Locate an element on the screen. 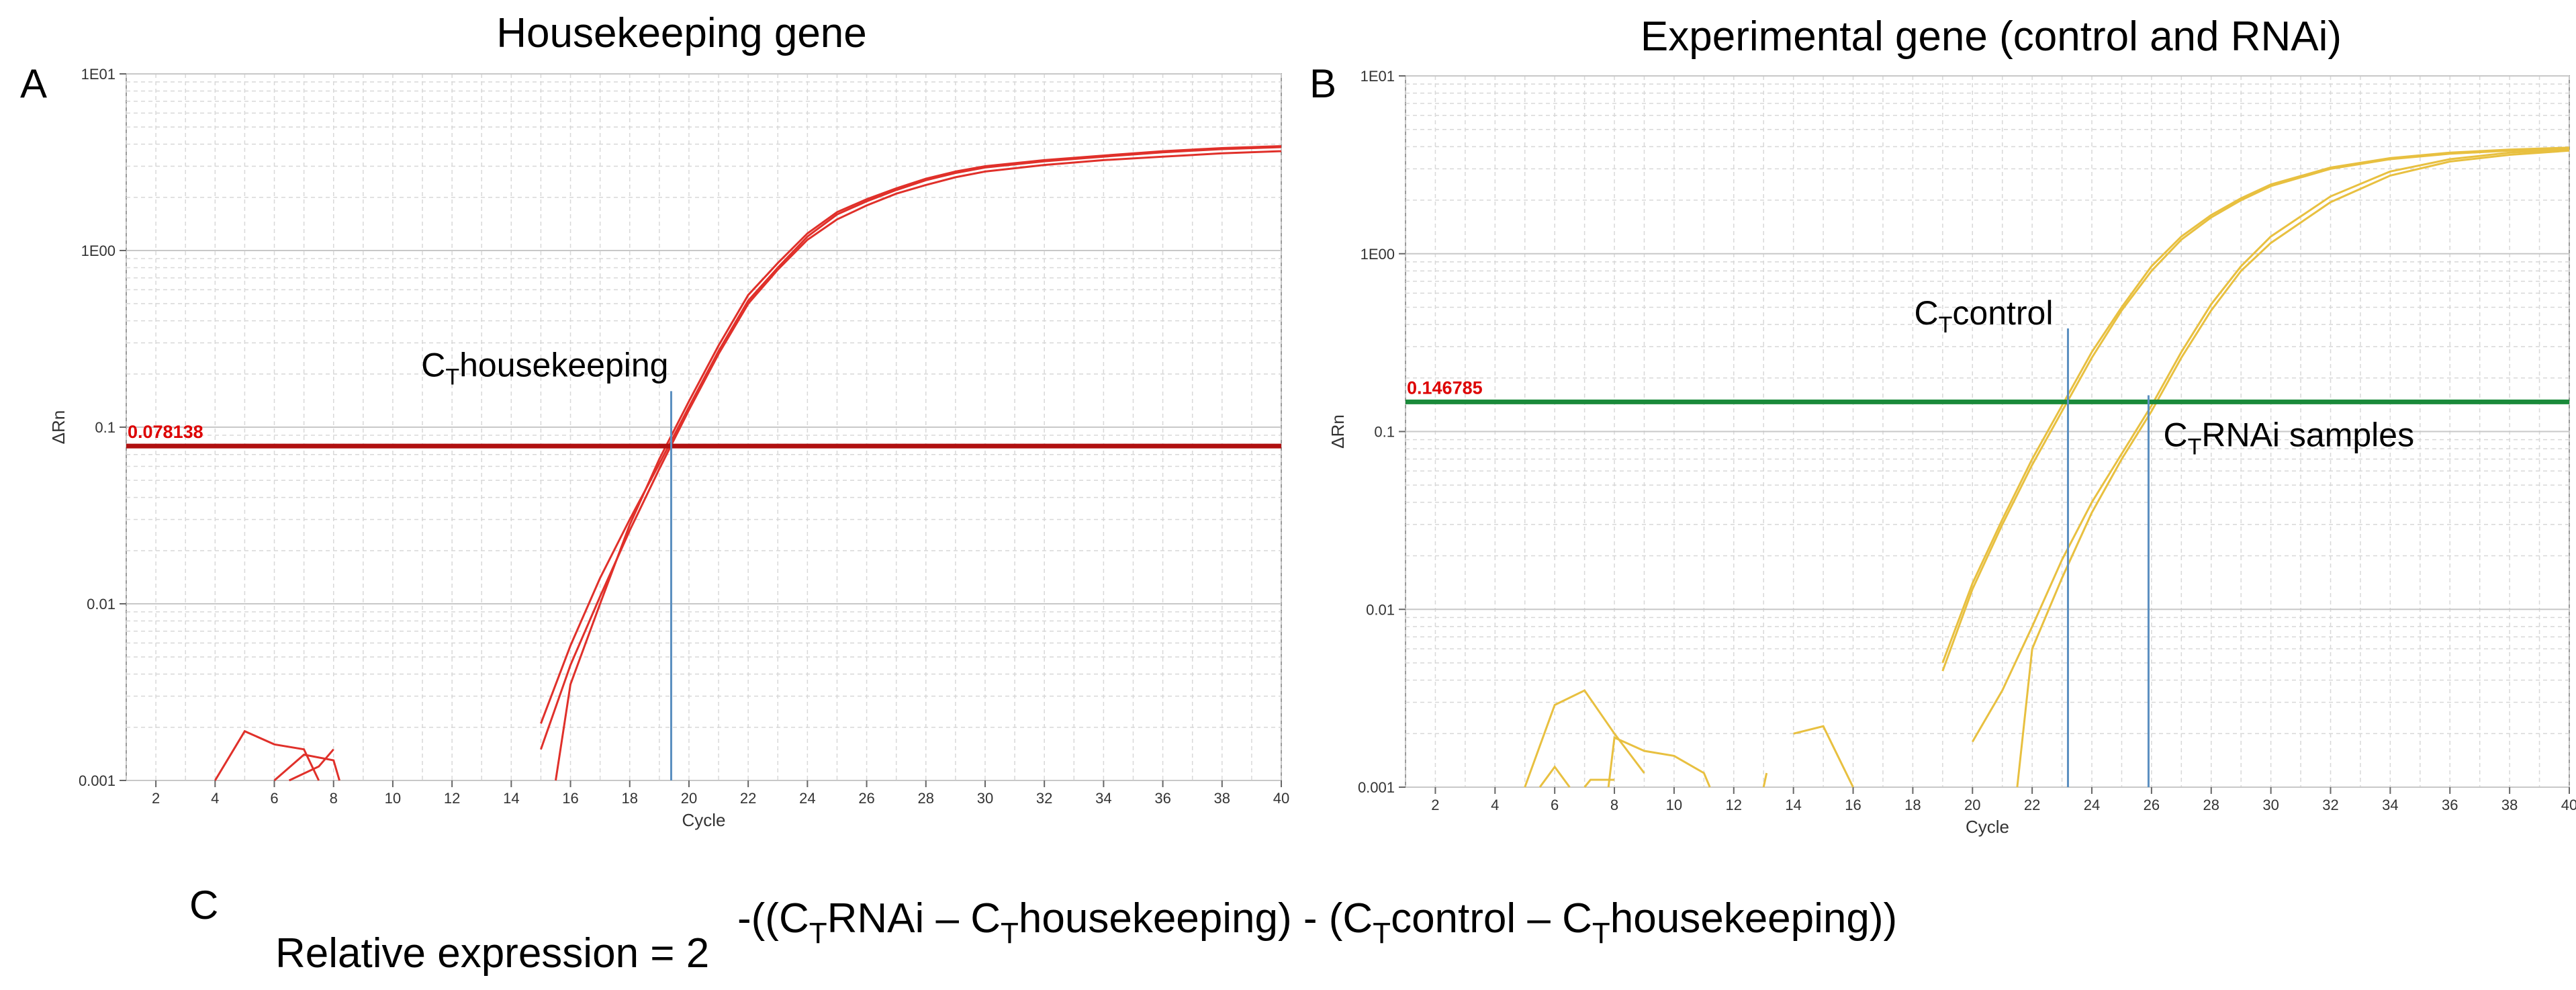 The image size is (2576, 990). formula-letter: C is located at coordinates (203, 905).